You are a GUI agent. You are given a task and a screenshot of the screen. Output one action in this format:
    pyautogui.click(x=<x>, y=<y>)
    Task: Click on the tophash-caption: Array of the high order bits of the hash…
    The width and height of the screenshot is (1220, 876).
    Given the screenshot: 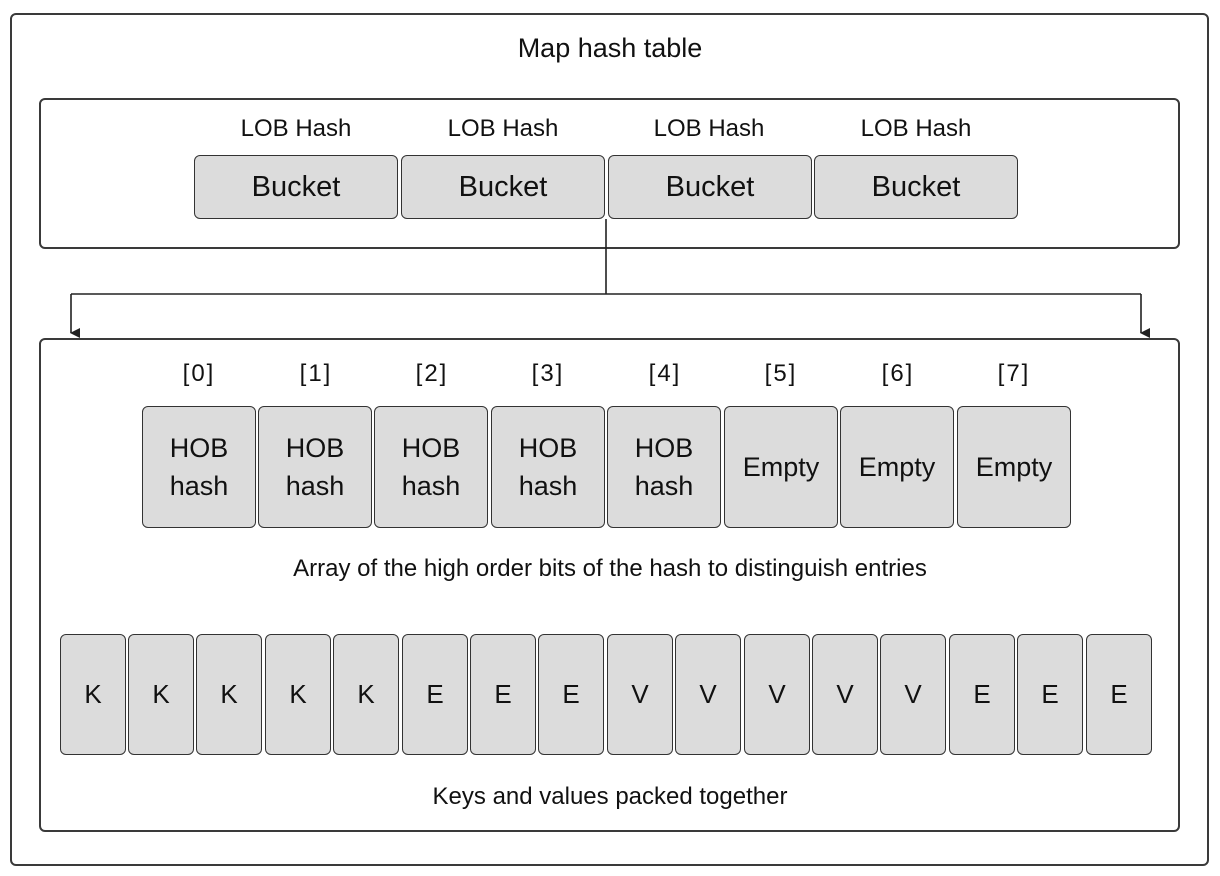 What is the action you would take?
    pyautogui.click(x=610, y=568)
    